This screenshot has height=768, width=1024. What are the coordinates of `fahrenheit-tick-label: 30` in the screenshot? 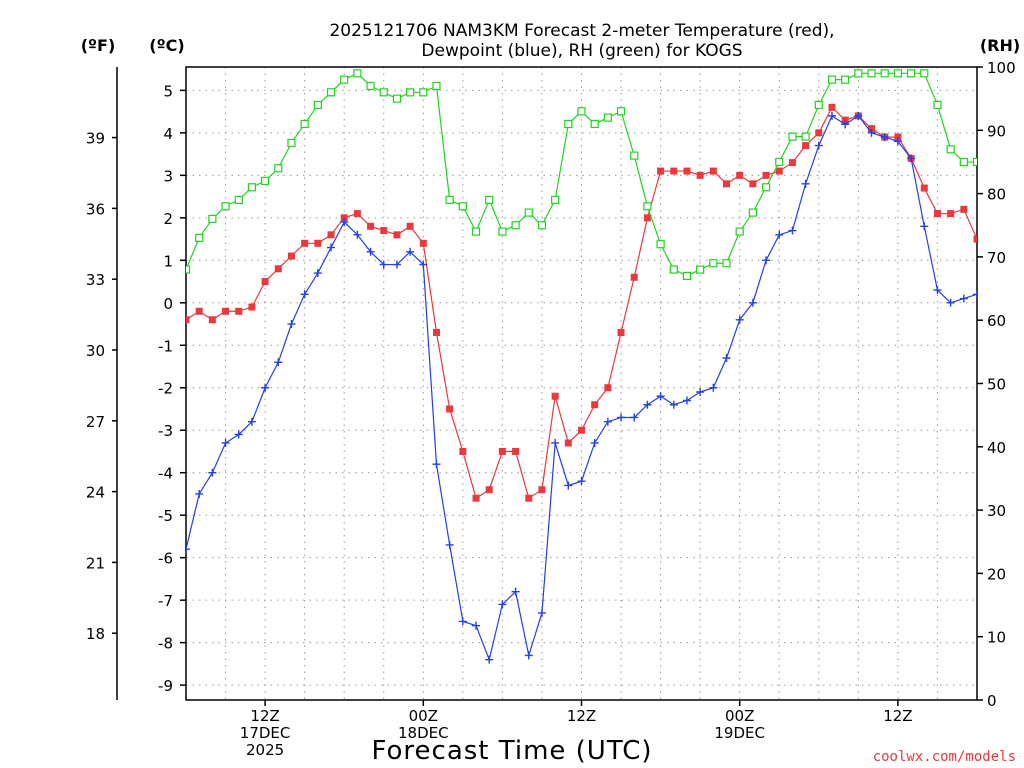 It's located at (95, 351).